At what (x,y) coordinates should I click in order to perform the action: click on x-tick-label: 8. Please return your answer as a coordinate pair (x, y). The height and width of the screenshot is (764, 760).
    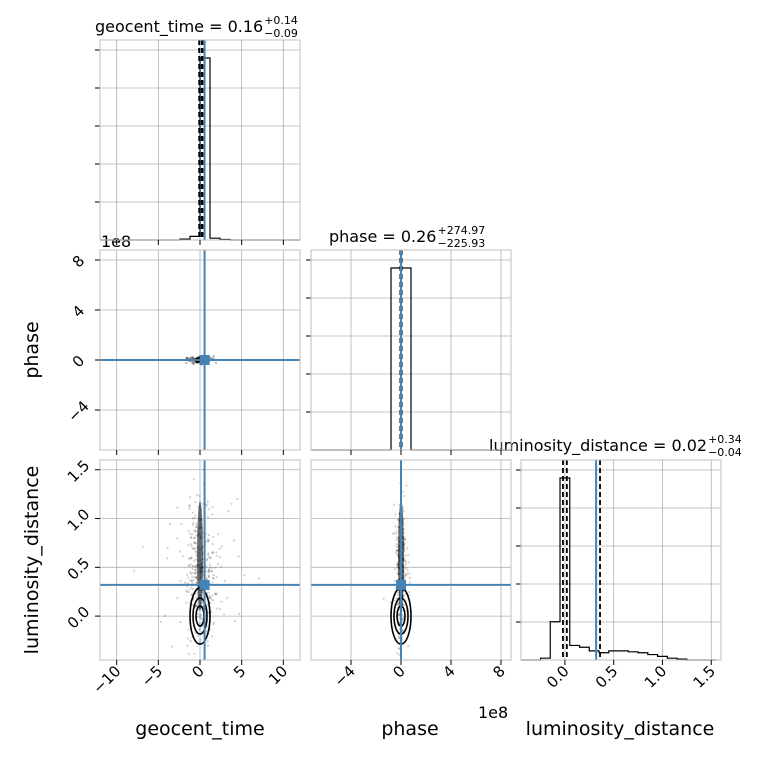
    Looking at the image, I should click on (498, 671).